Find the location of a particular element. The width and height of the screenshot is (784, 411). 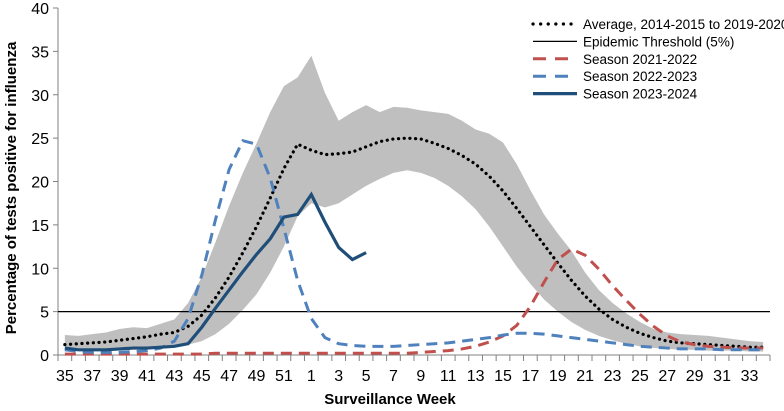

x-tick-label: 49 is located at coordinates (257, 376).